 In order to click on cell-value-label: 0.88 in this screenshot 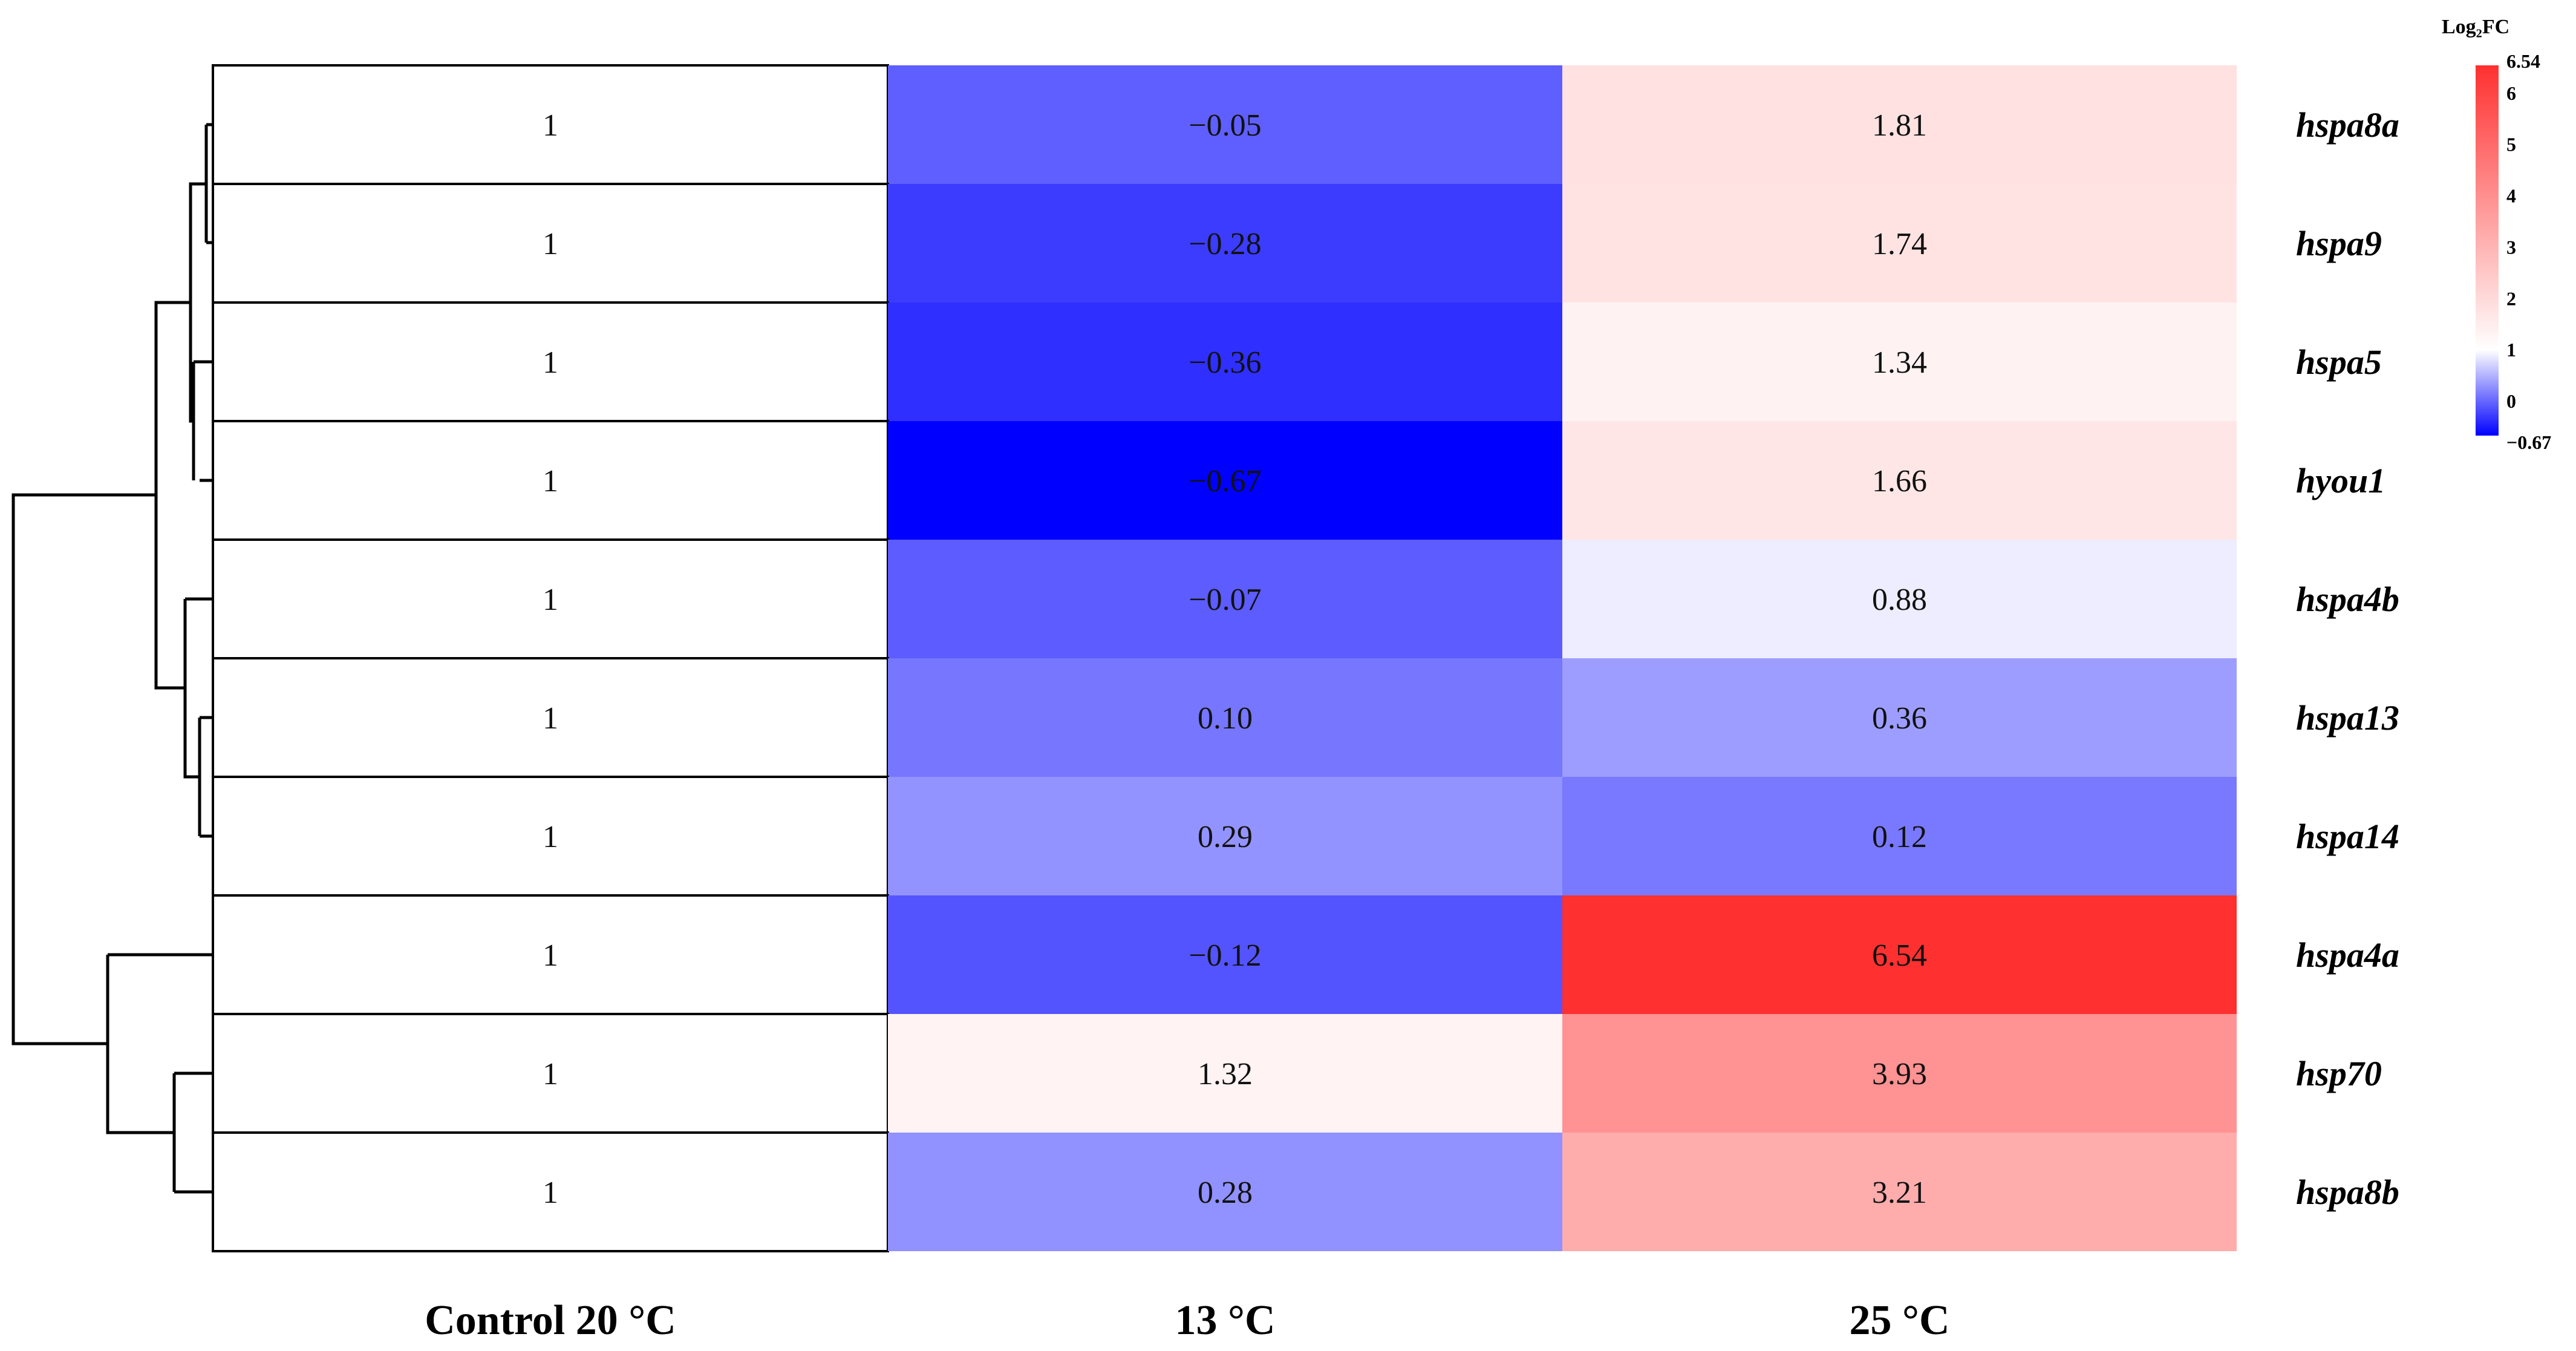, I will do `click(1900, 600)`.